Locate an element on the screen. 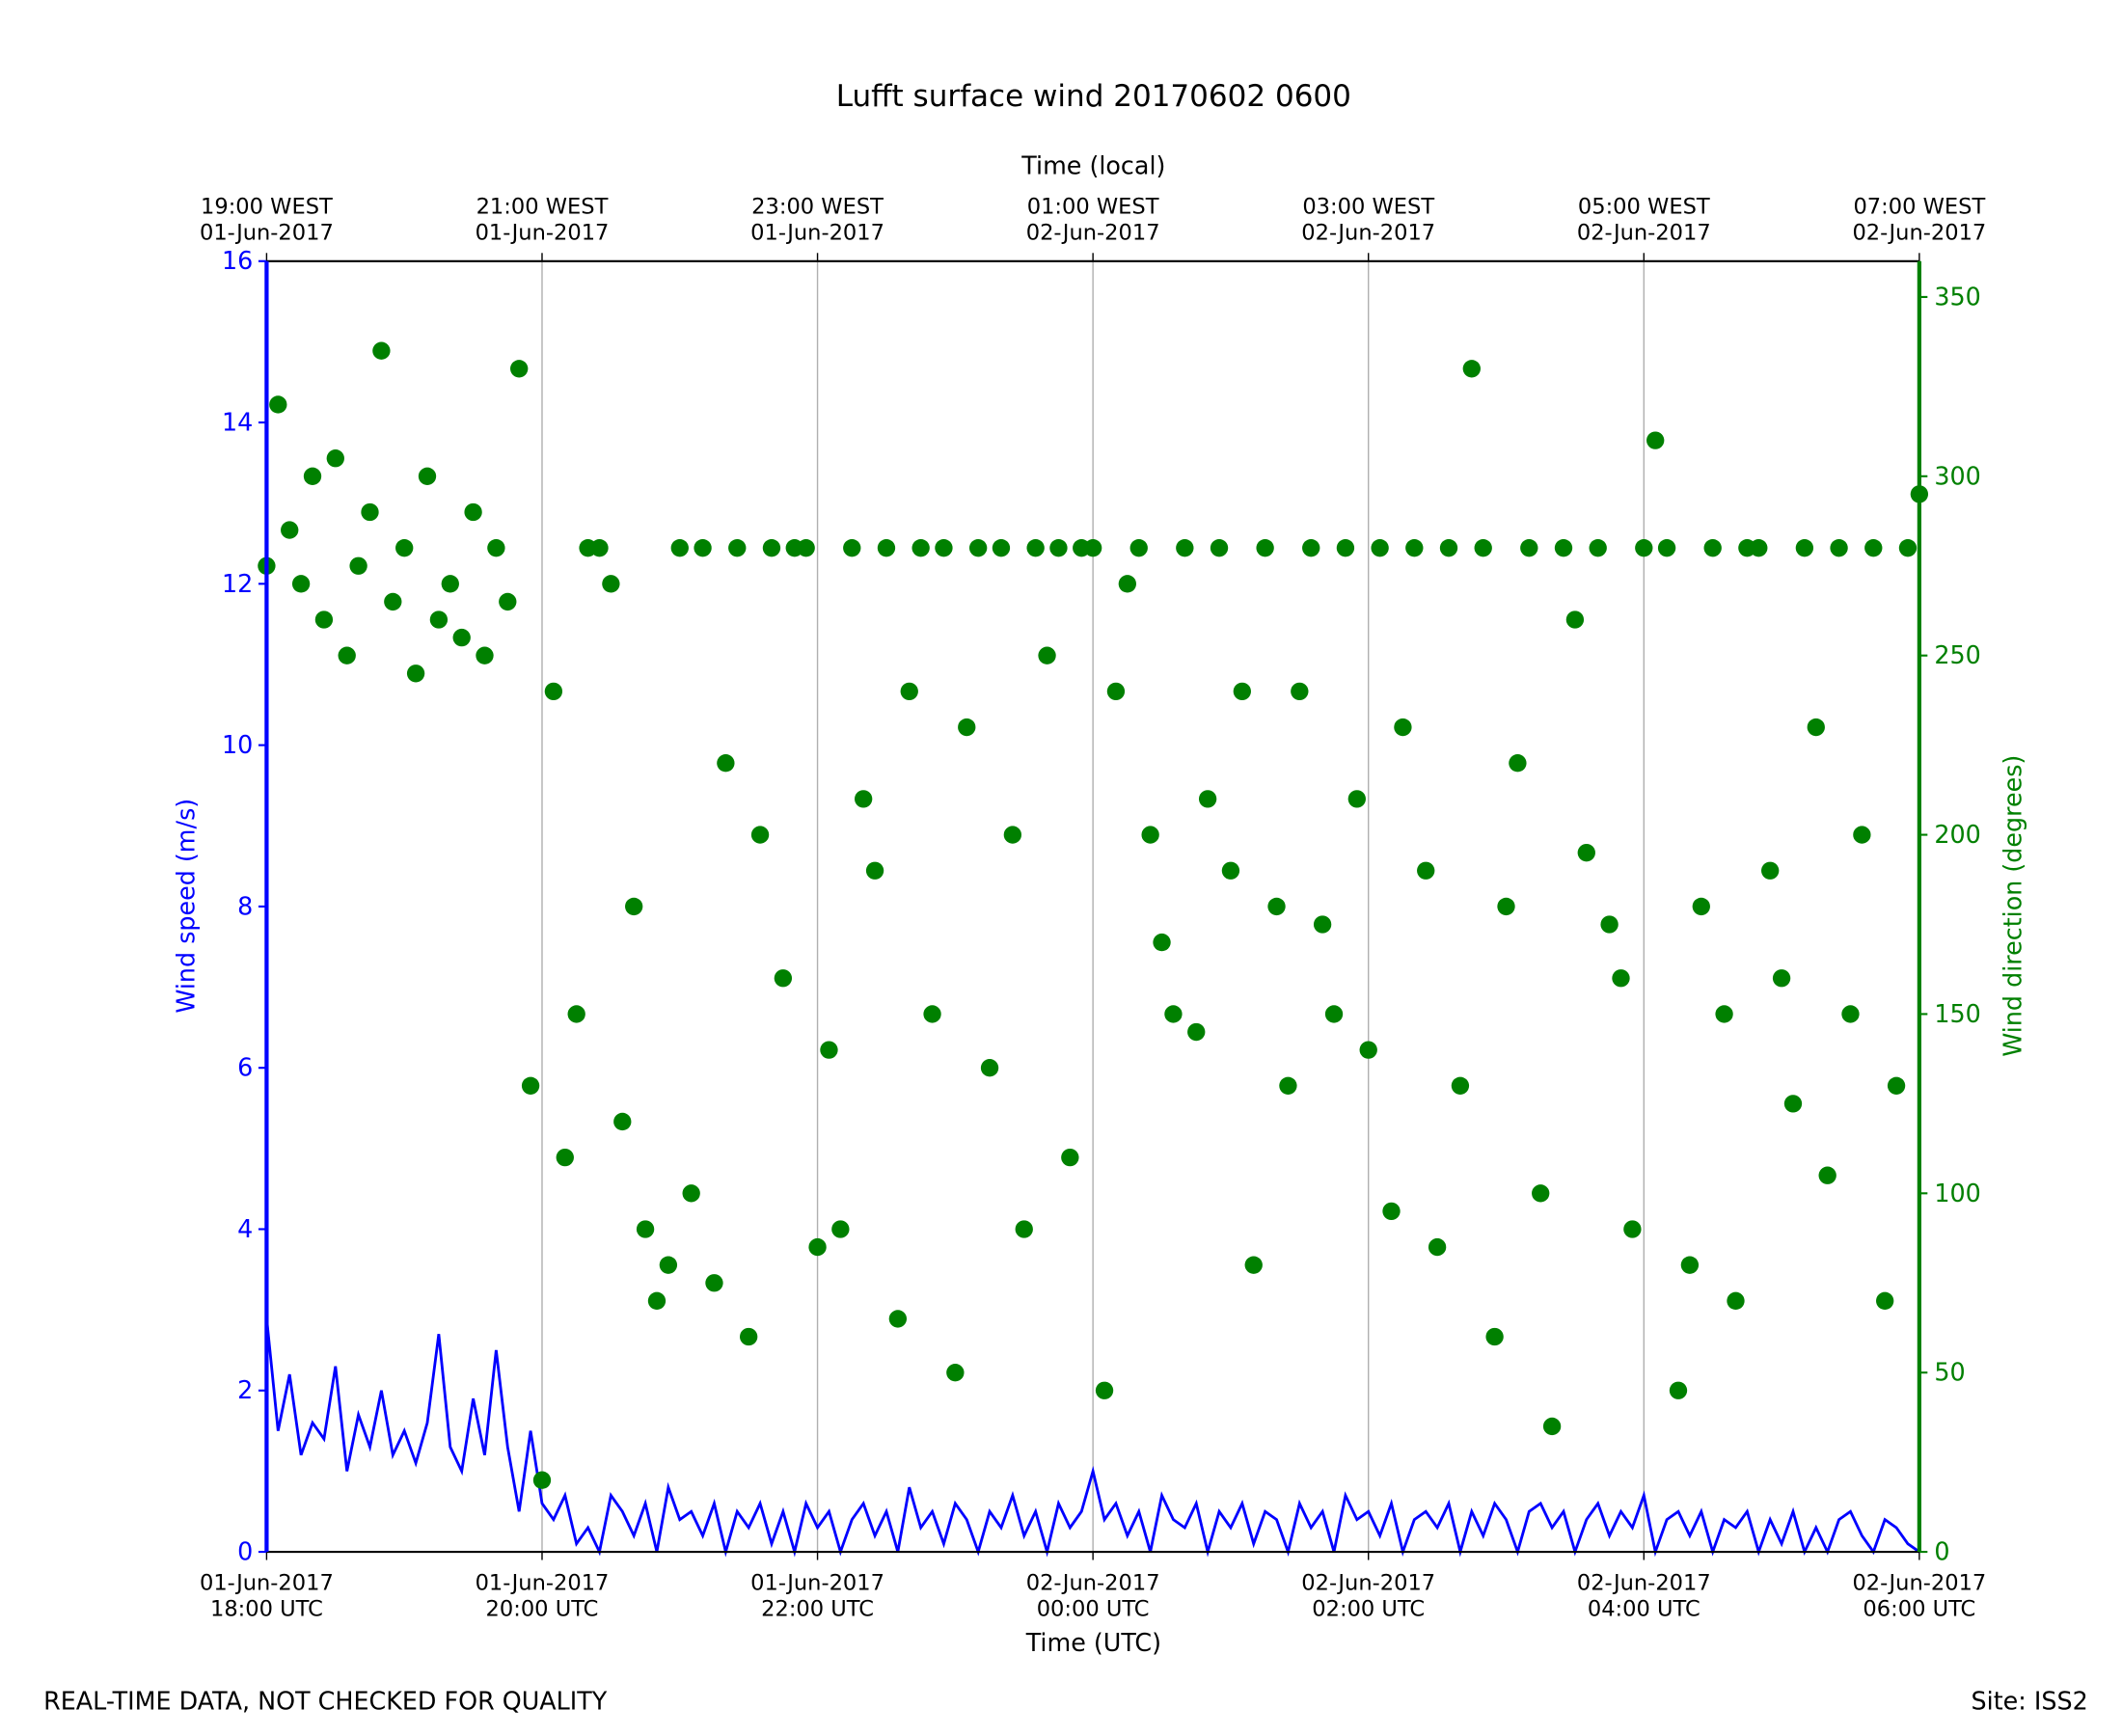 This screenshot has width=2122, height=1736. x2-tick-label: 07:00 WEST 02-Jun-2017 is located at coordinates (1919, 220).